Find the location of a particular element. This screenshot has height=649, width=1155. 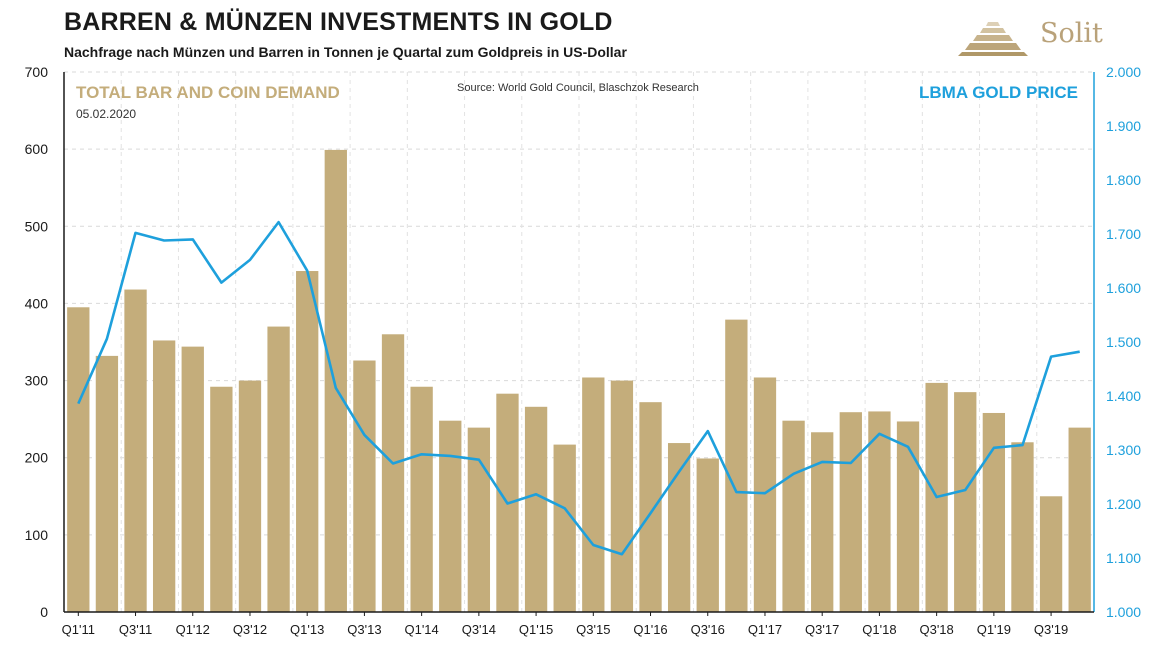

left-axis-tick-label: 100 is located at coordinates (37, 535).